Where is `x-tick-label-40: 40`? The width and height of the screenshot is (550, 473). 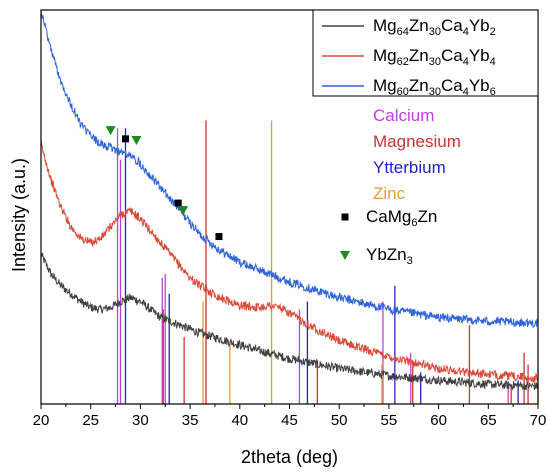 x-tick-label-40: 40 is located at coordinates (239, 420).